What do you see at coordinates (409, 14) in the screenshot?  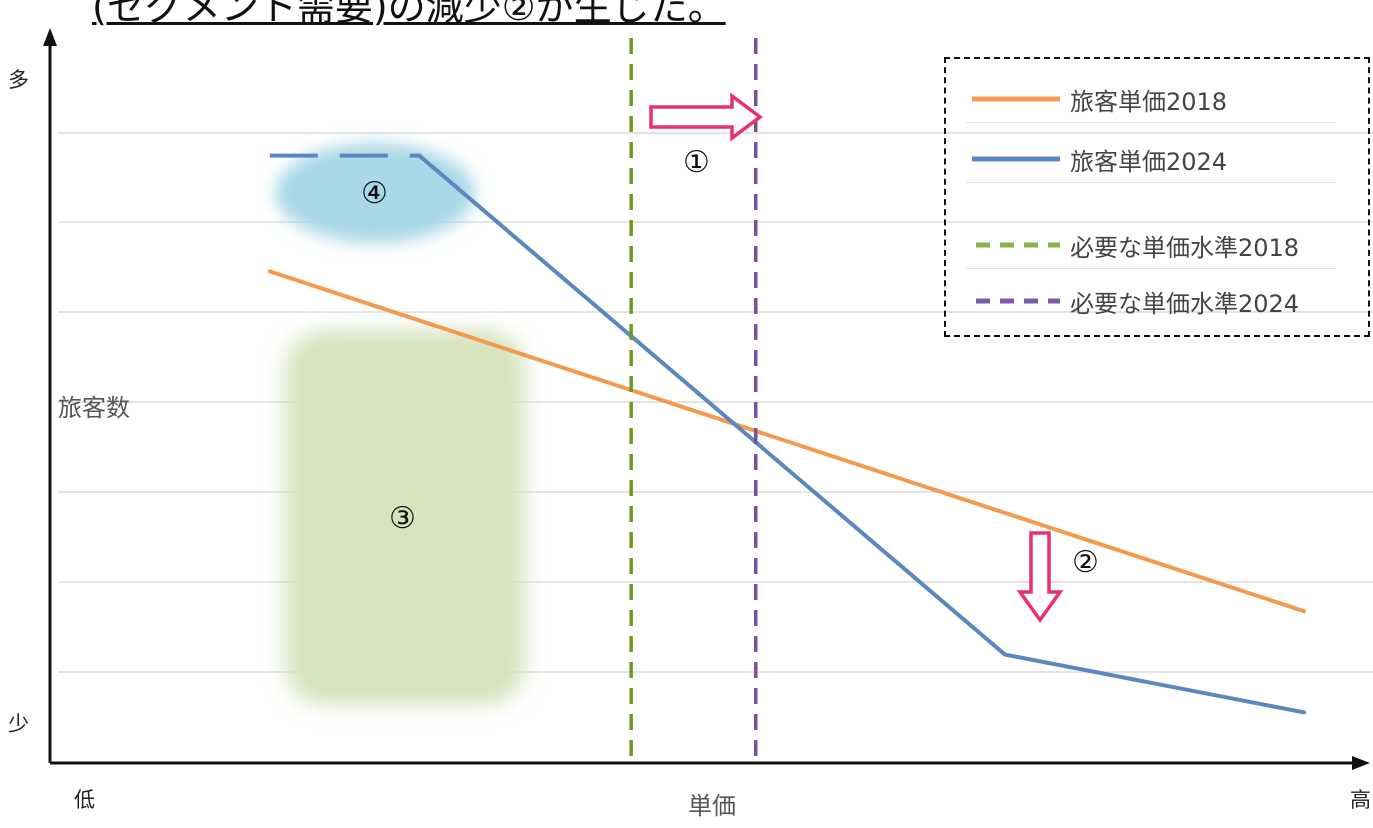 I see `top-caption: (セグメント需要)の減少②が生じた。` at bounding box center [409, 14].